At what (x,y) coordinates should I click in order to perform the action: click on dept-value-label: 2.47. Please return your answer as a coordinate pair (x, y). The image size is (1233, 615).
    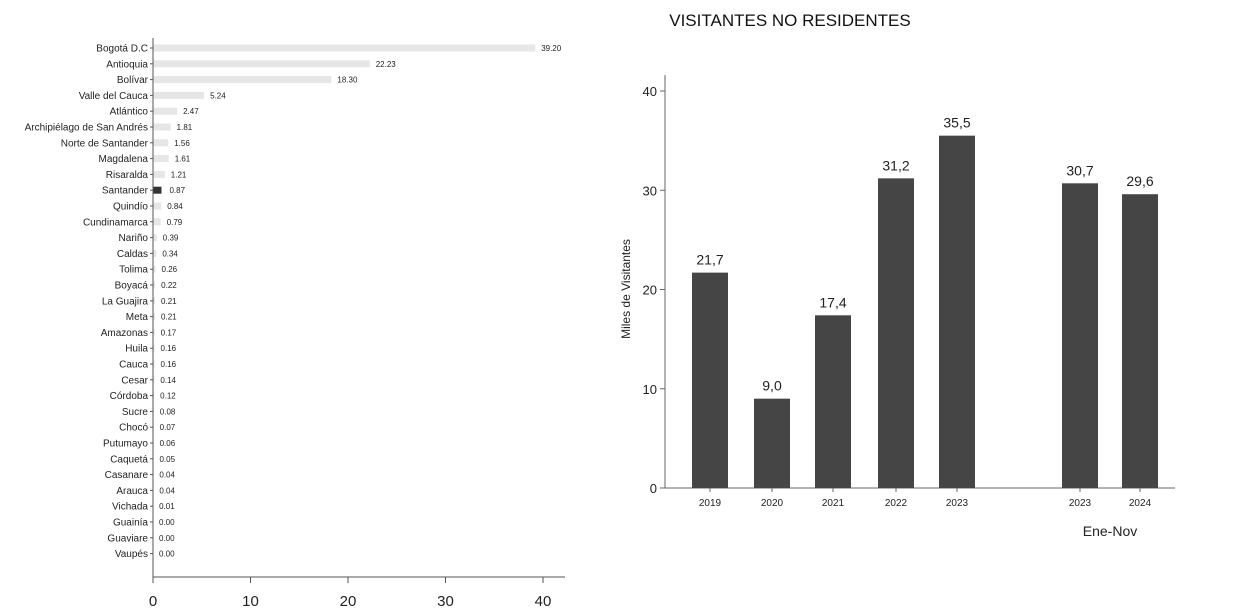
    Looking at the image, I should click on (191, 111).